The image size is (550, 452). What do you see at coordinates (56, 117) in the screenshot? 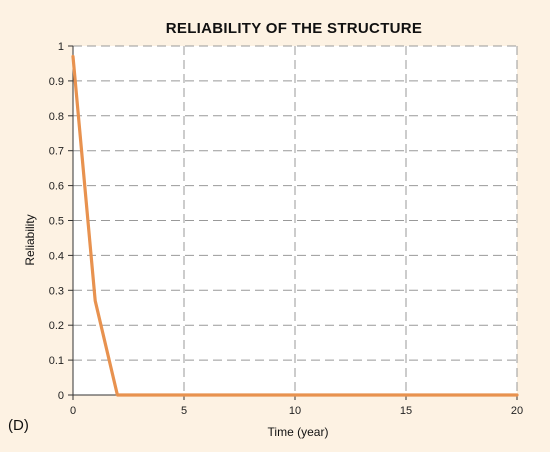
I see `y-tick-label-8: 0.8` at bounding box center [56, 117].